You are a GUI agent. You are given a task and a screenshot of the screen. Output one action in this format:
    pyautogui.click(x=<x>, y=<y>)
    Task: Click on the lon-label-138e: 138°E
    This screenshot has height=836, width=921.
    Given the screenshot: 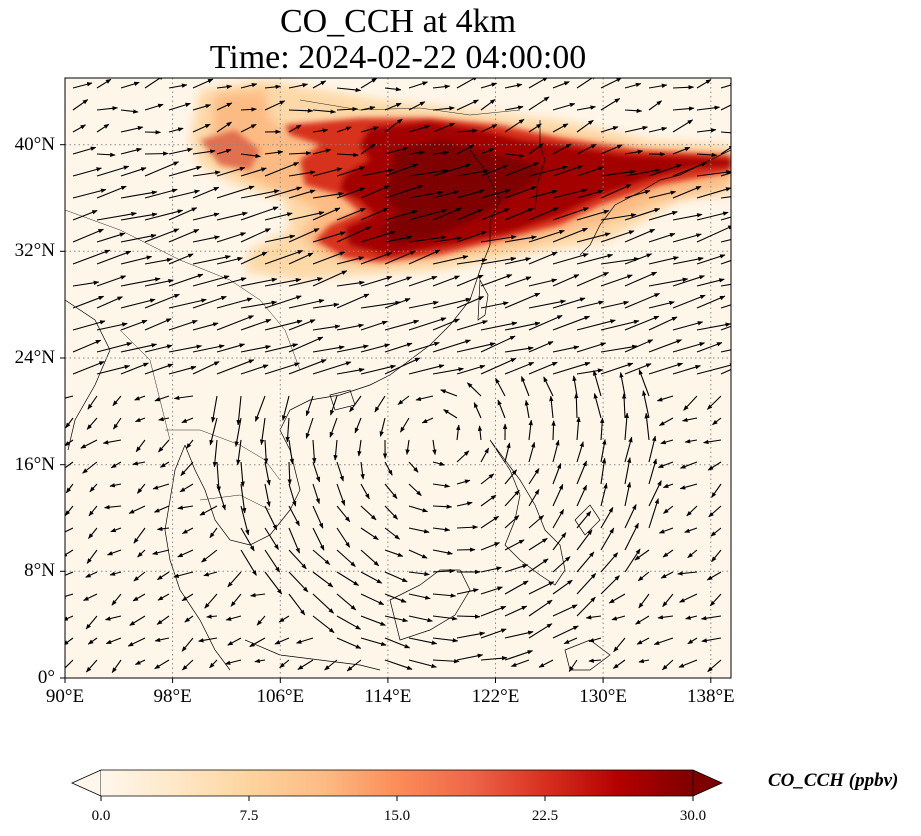 What is the action you would take?
    pyautogui.click(x=710, y=696)
    